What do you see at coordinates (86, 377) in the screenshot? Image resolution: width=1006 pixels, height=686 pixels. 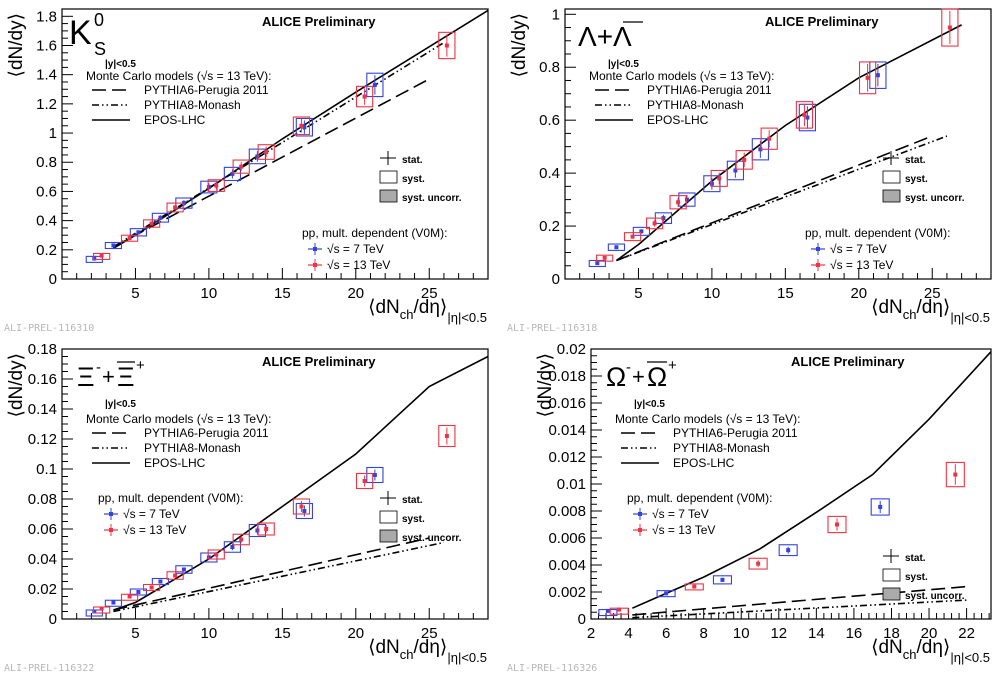 I see `particle-symbol: Ξ` at bounding box center [86, 377].